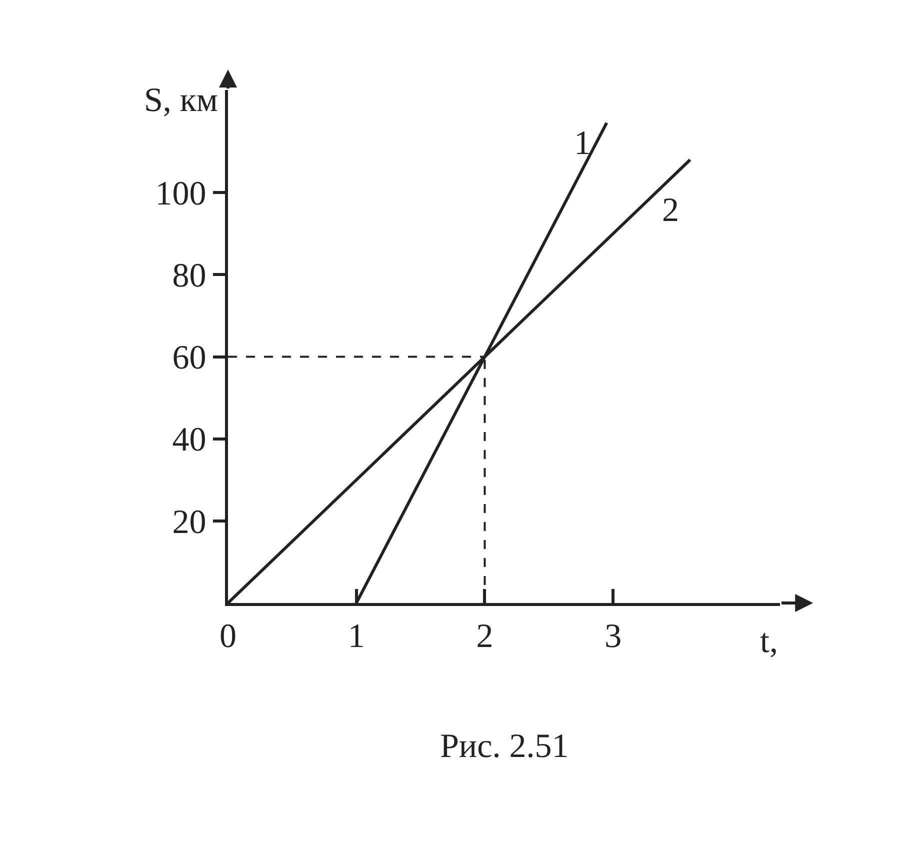  Describe the element at coordinates (670, 210) in the screenshot. I see `series-label: 2` at that location.